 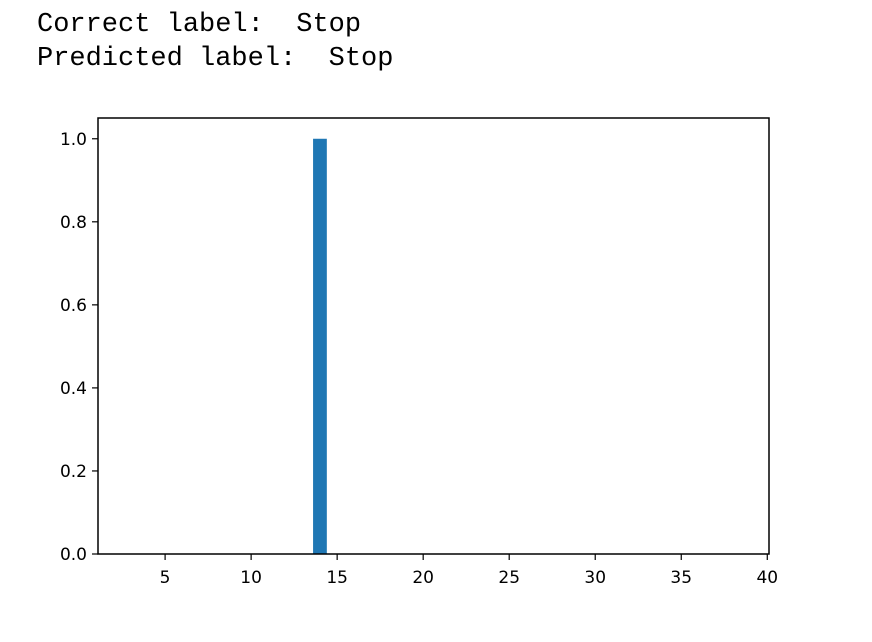 What do you see at coordinates (595, 578) in the screenshot?
I see `x-tick-label: 30` at bounding box center [595, 578].